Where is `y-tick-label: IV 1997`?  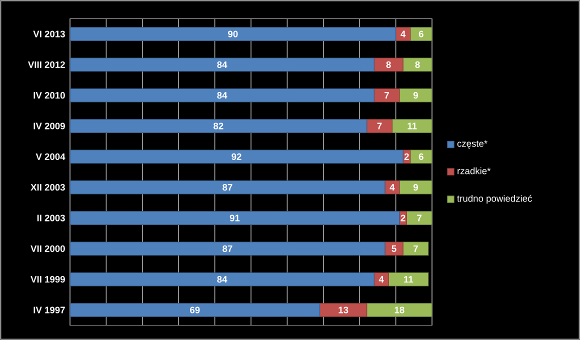
y-tick-label: IV 1997 is located at coordinates (49, 310).